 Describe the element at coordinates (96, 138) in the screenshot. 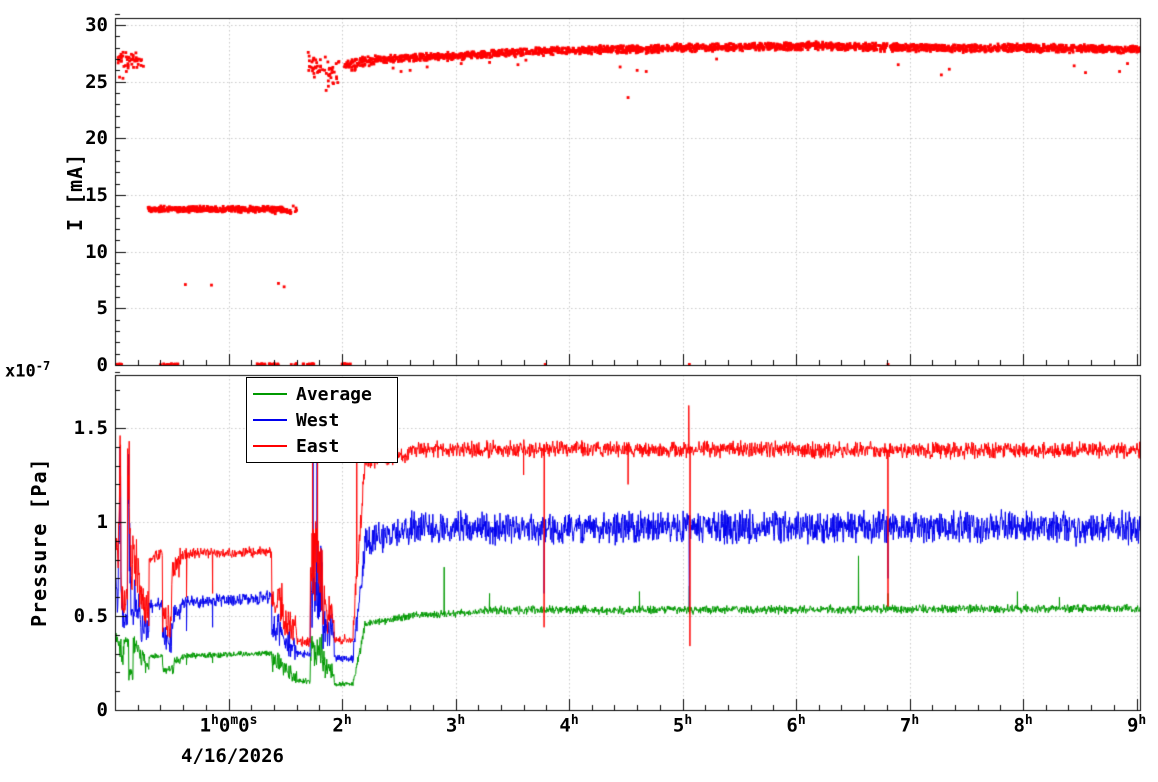

I see `y-tick-label-current: 20` at that location.